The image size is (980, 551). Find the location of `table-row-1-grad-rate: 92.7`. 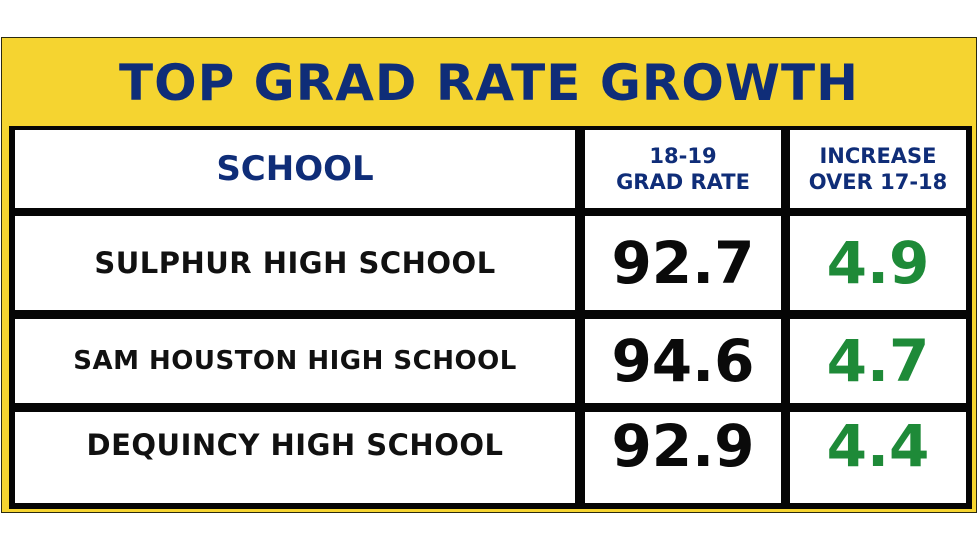

table-row-1-grad-rate: 92.7 is located at coordinates (683, 263).